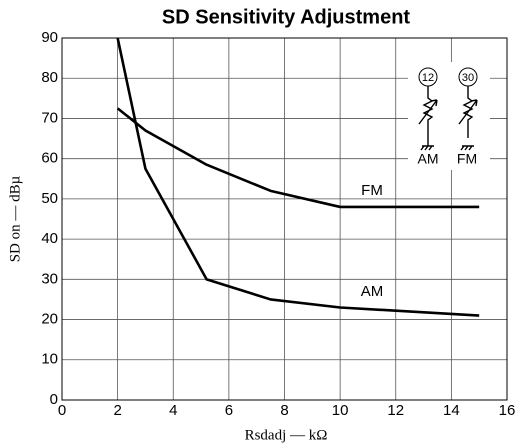 The height and width of the screenshot is (445, 524). What do you see at coordinates (15, 218) in the screenshot?
I see `y-axis-label: SD on — dBµ` at bounding box center [15, 218].